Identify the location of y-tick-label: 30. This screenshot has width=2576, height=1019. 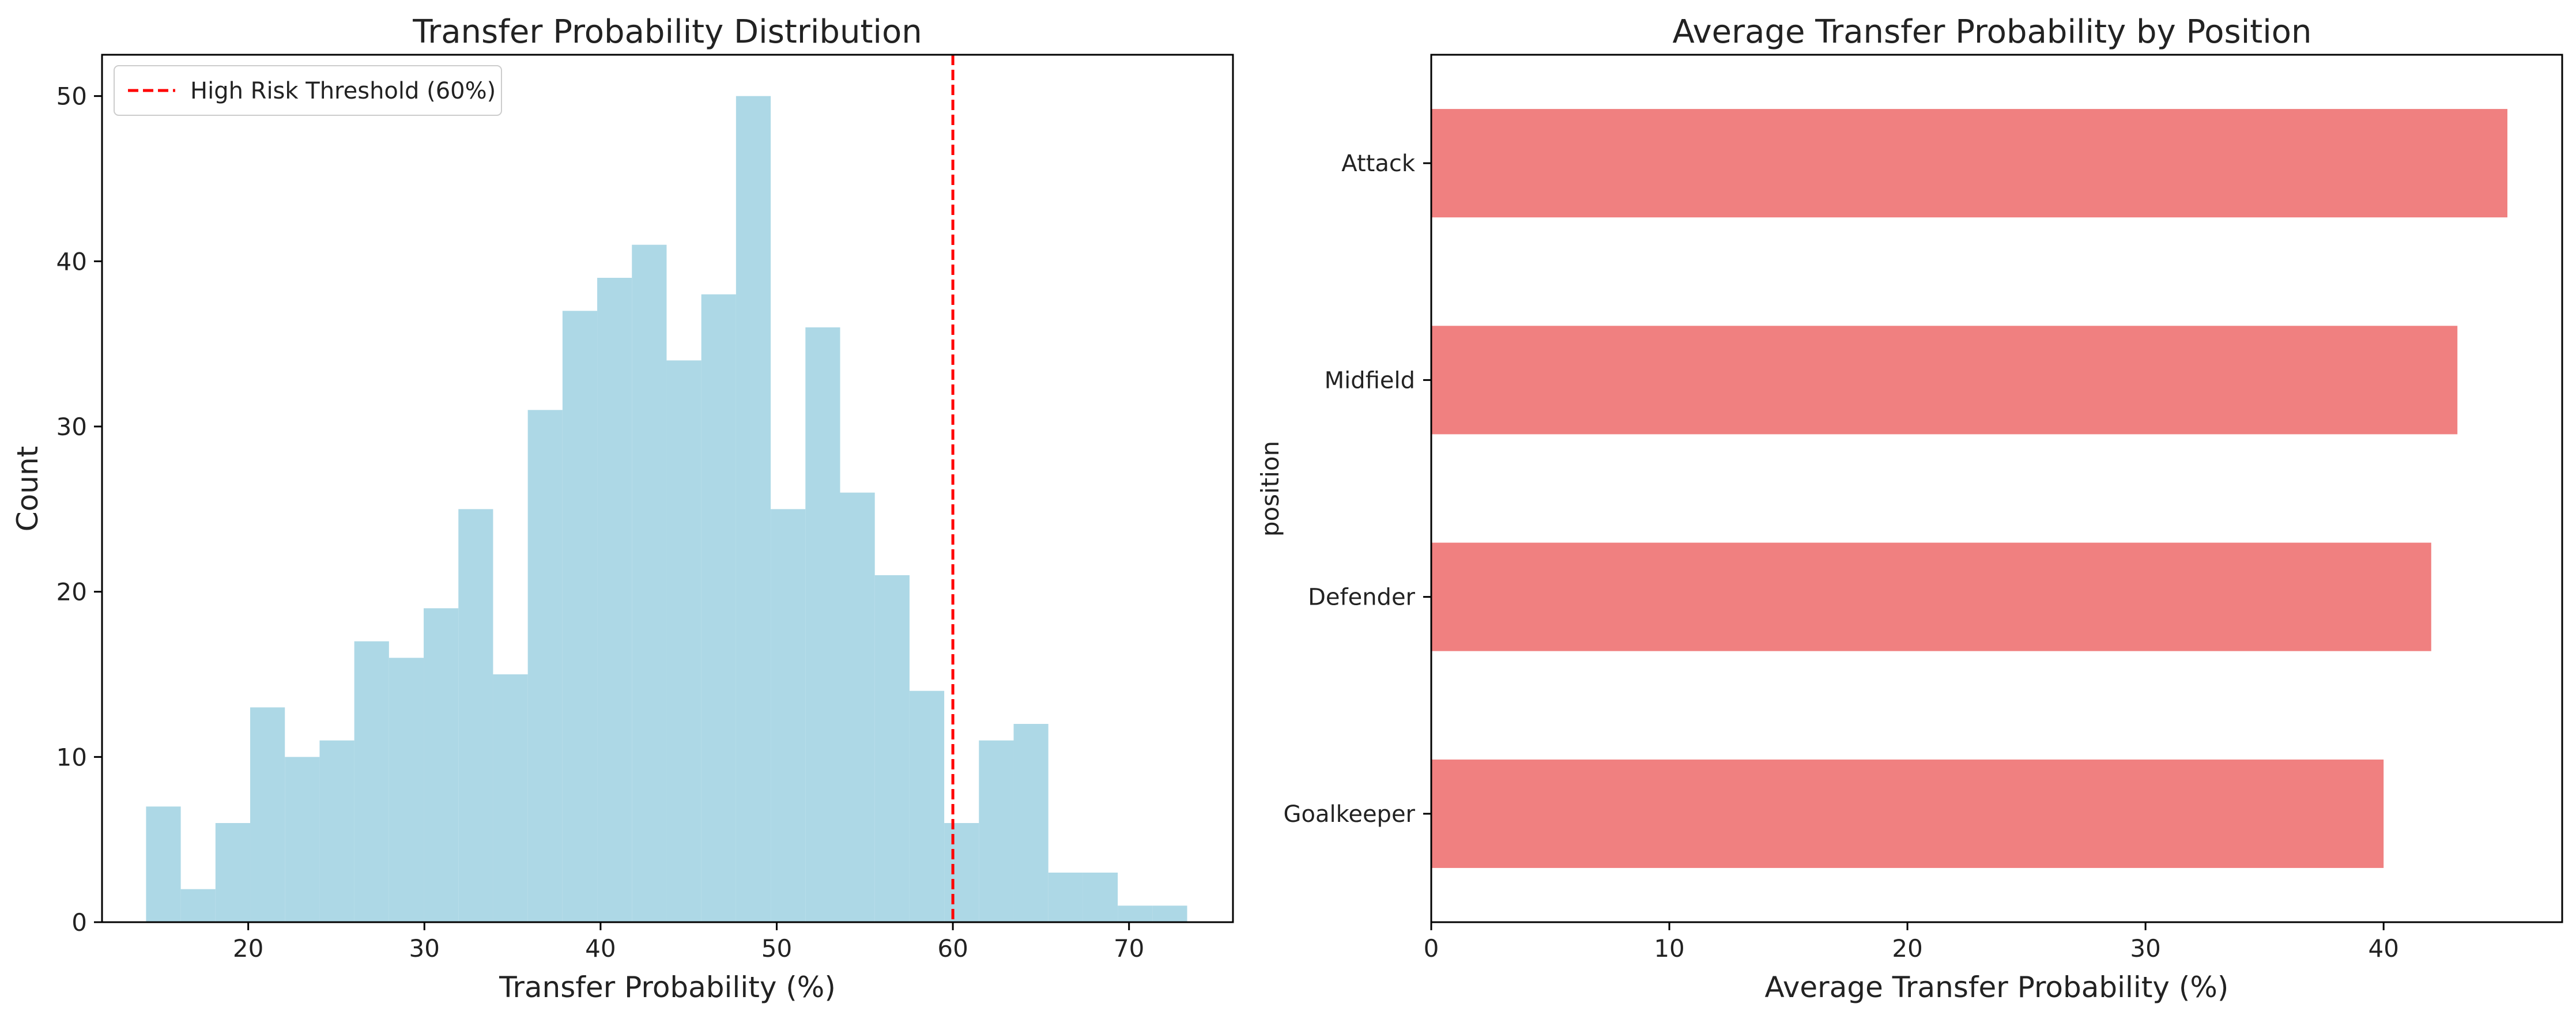
(71, 427).